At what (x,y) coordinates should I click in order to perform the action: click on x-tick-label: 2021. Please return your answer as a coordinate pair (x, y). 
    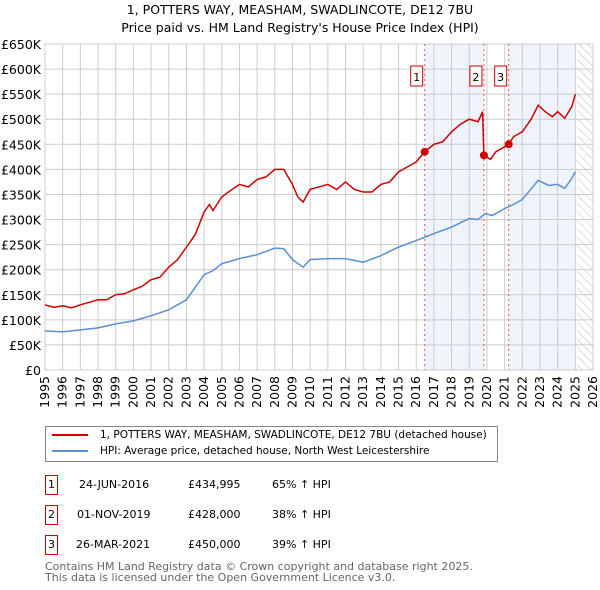
    Looking at the image, I should click on (504, 392).